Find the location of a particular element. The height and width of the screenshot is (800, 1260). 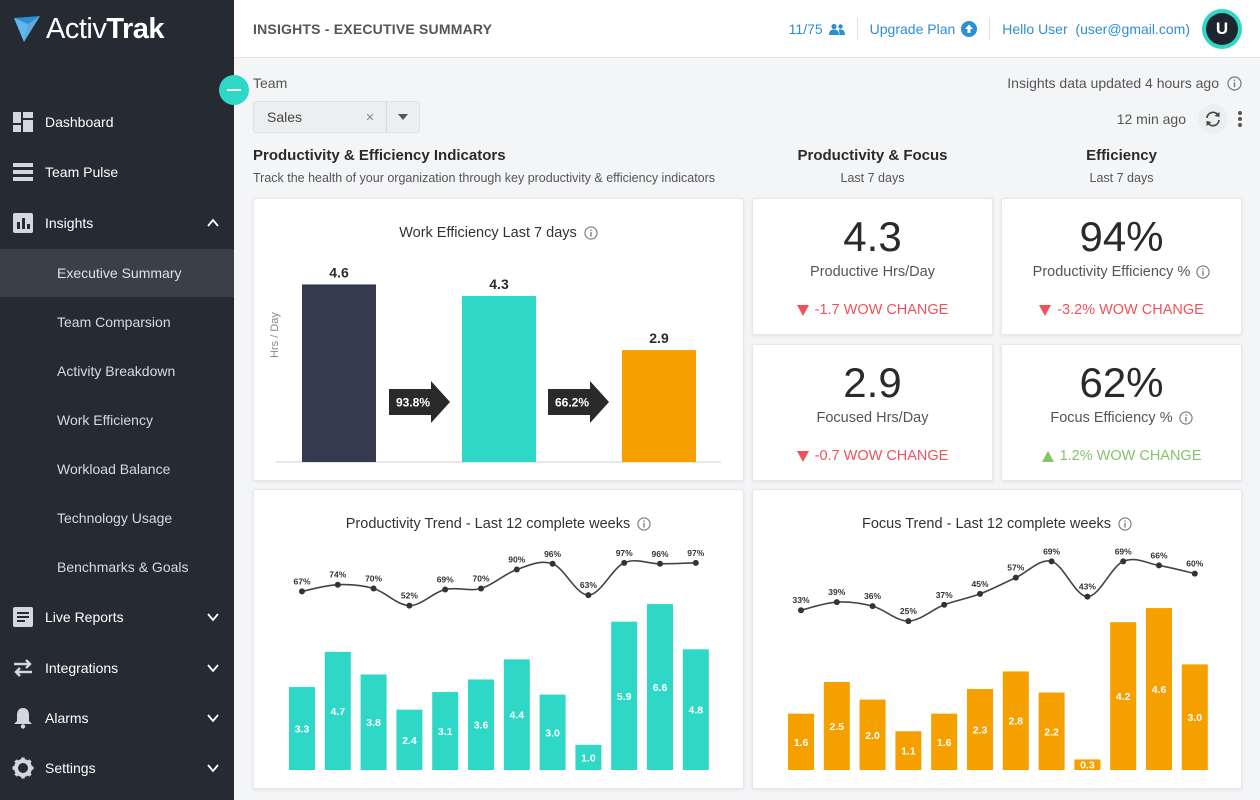

metric-change: -3.2% WOW CHANGE is located at coordinates (1121, 310).